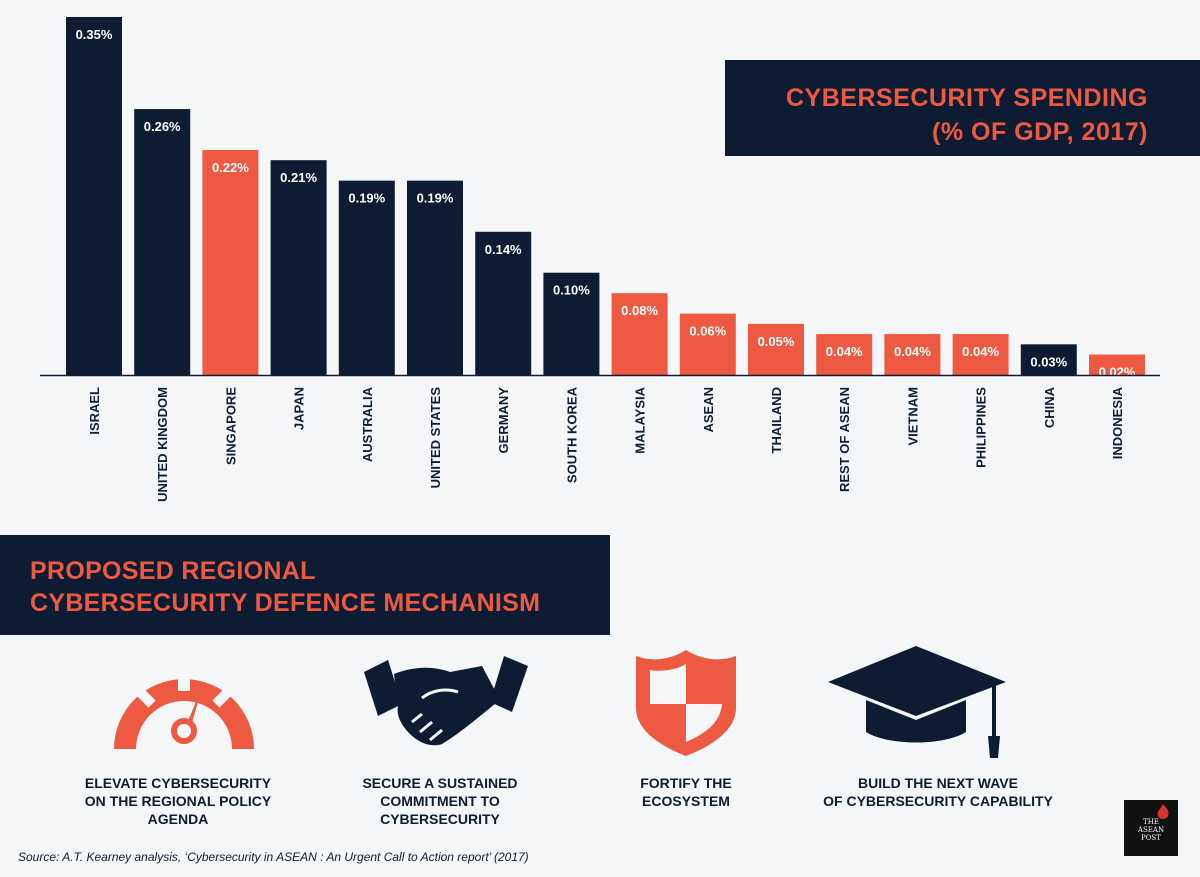 This screenshot has width=1200, height=877. What do you see at coordinates (94, 34) in the screenshot?
I see `data-label: 0.35%` at bounding box center [94, 34].